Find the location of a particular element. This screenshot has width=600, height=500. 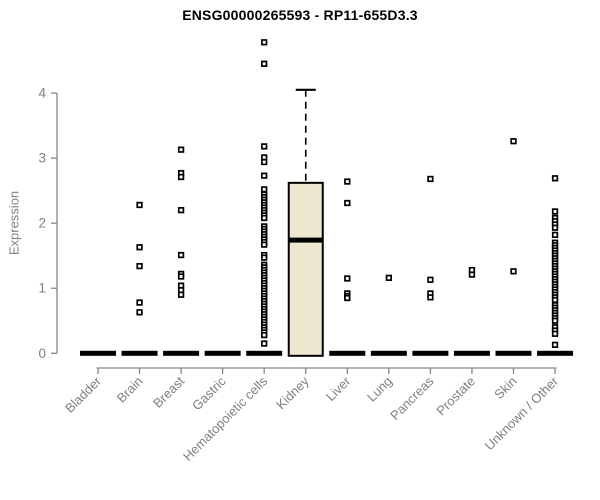

x-tick-label: Breast is located at coordinates (168, 391).